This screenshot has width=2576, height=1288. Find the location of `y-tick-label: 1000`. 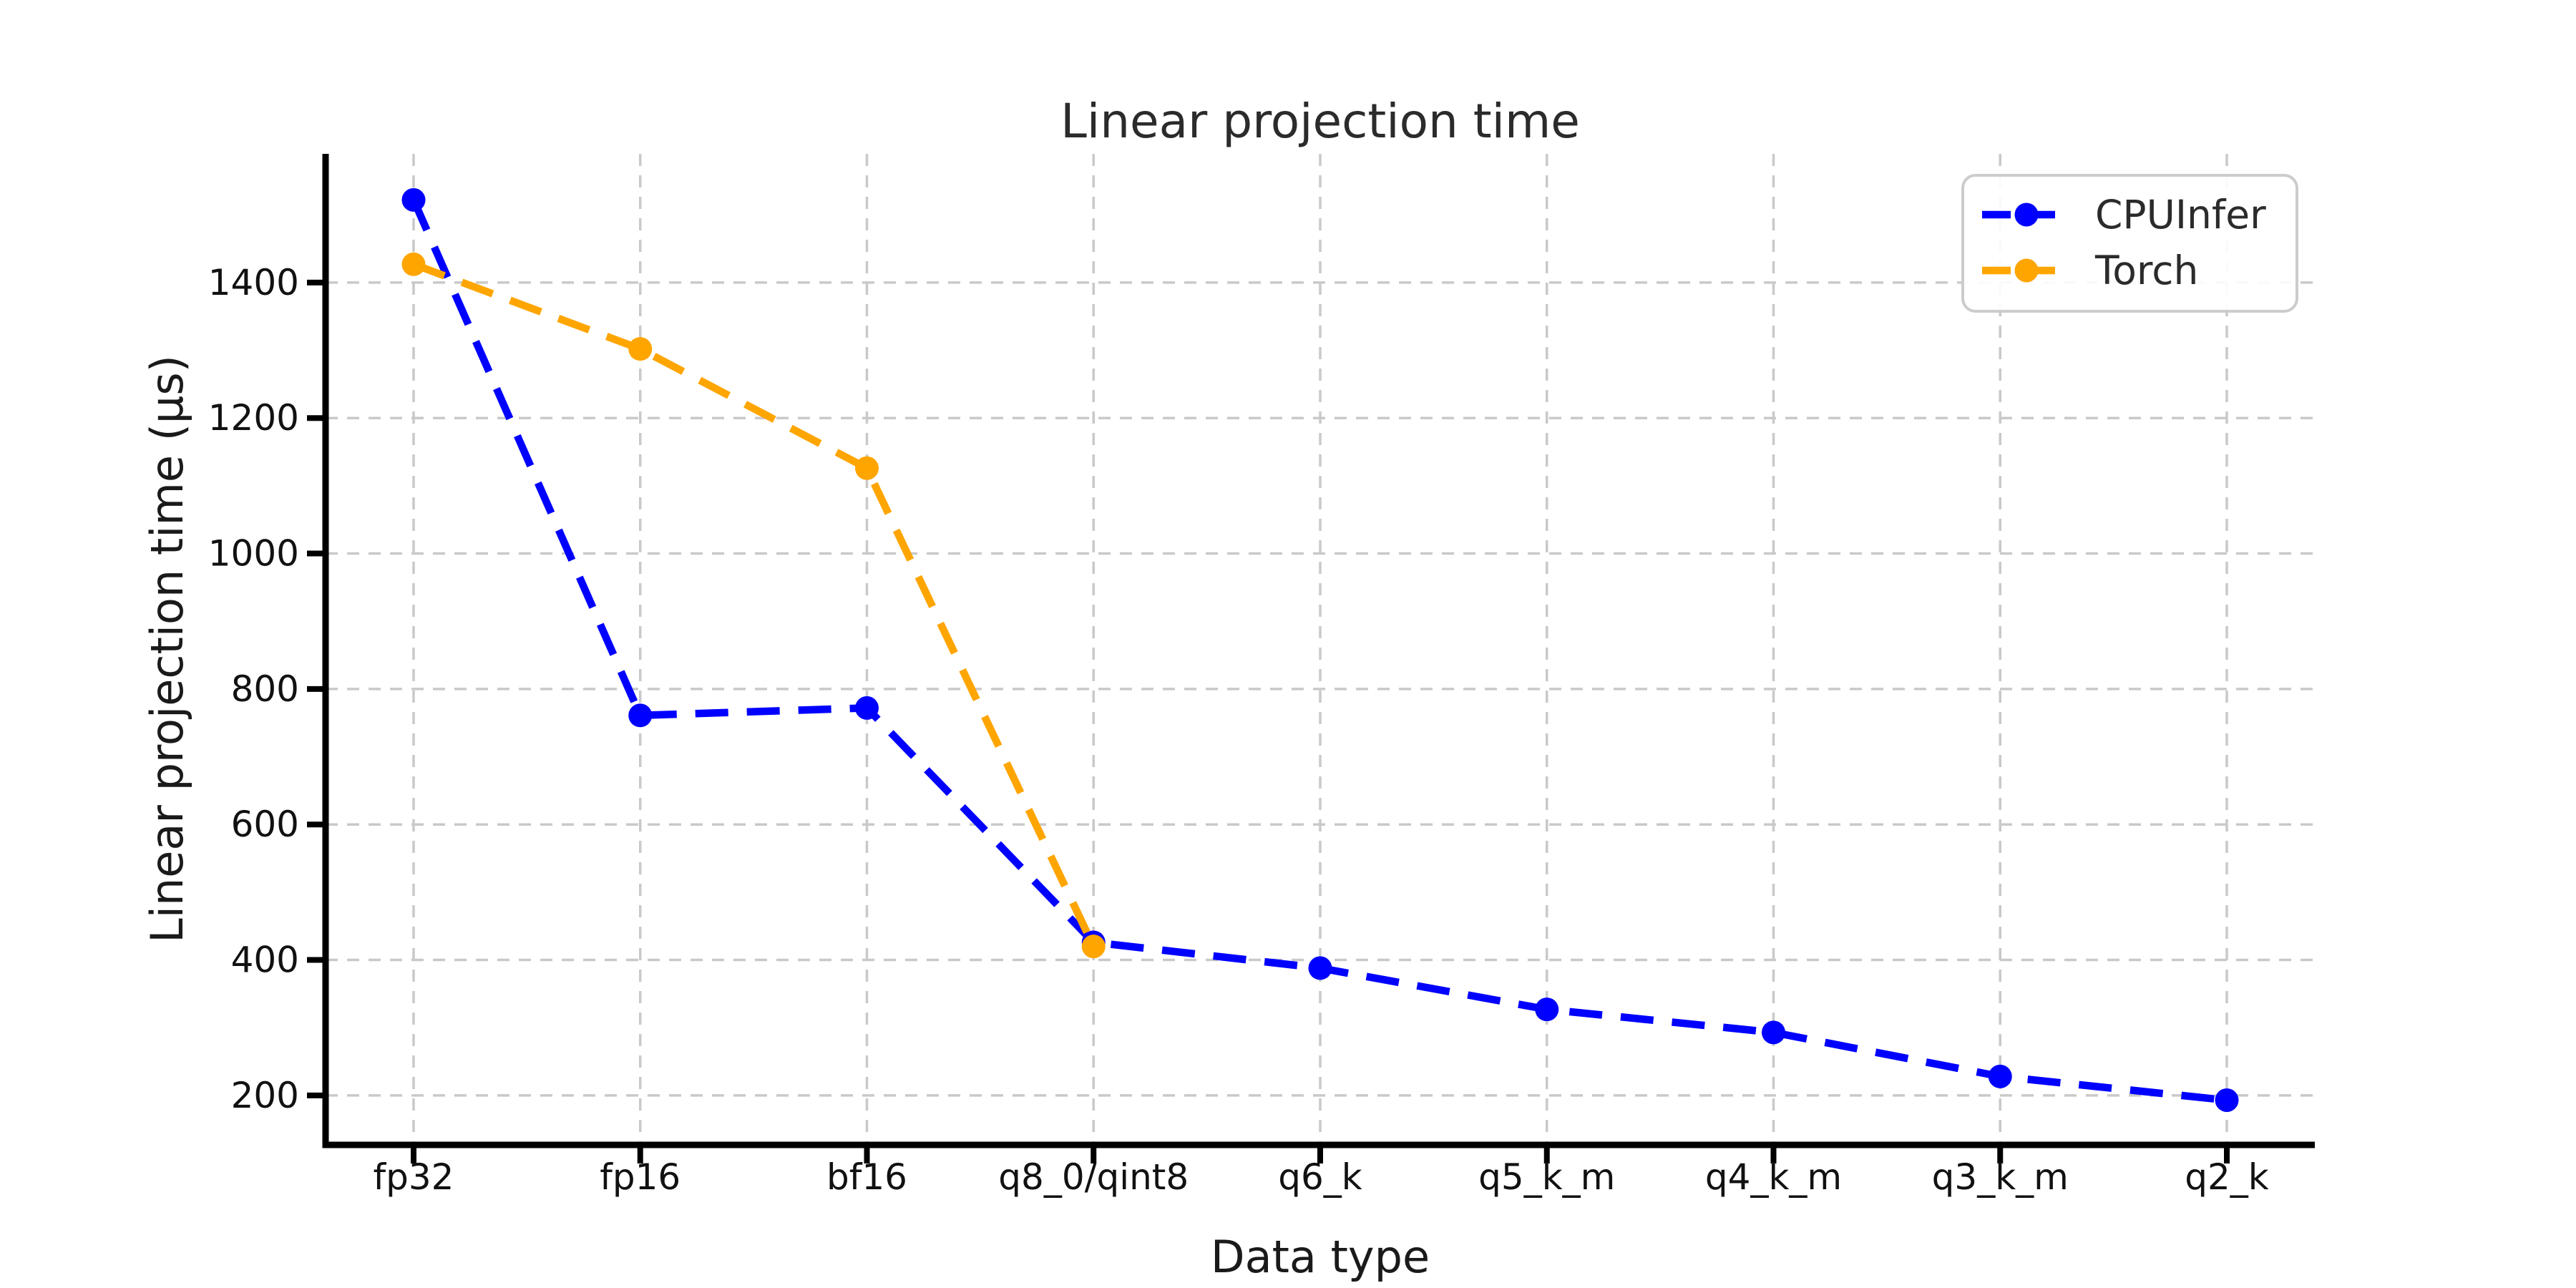

y-tick-label: 1000 is located at coordinates (253, 554).